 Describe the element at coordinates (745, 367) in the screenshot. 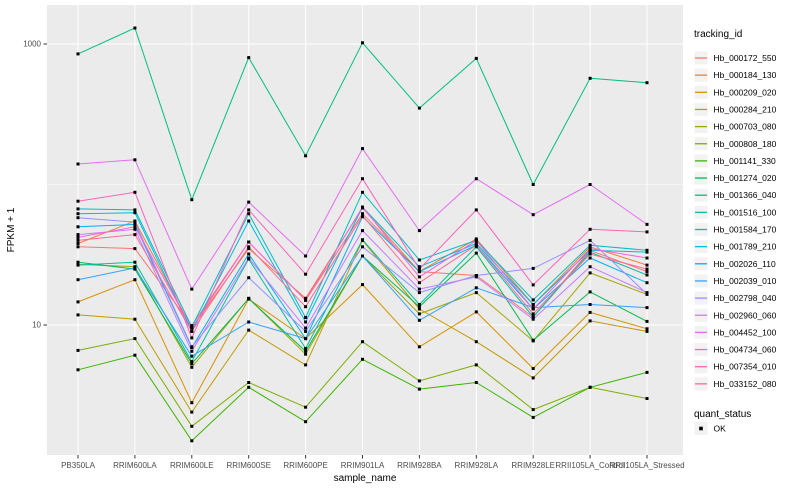

I see `legend-label: Hb_007354_010` at that location.